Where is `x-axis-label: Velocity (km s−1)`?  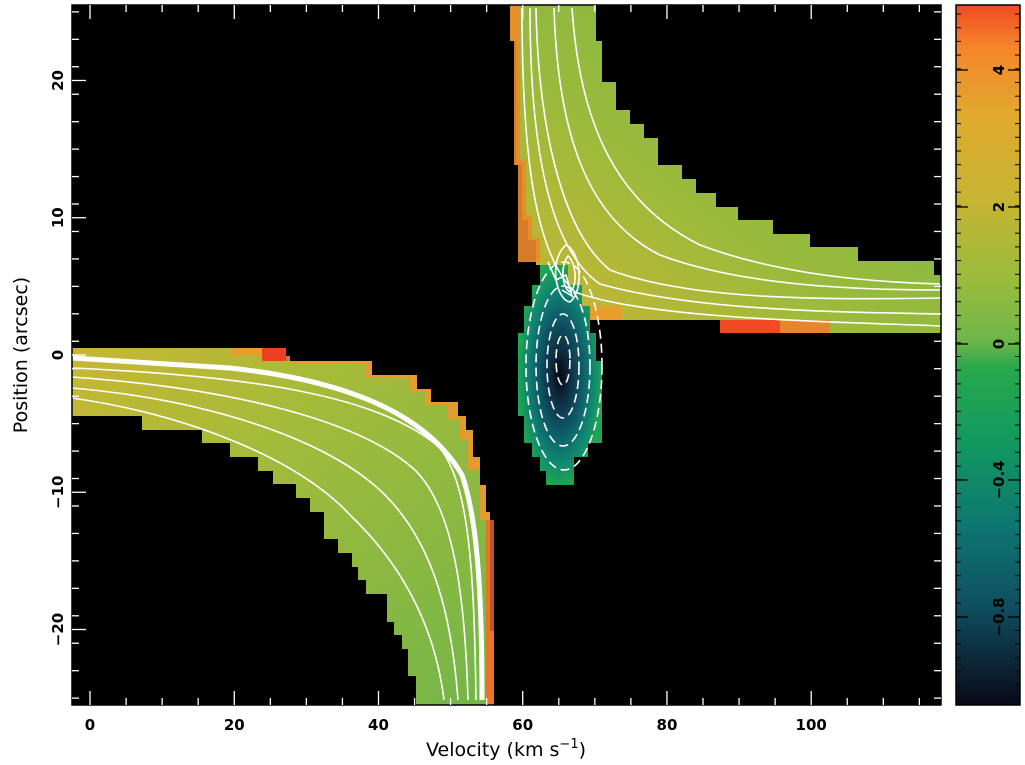 x-axis-label: Velocity (km s−1) is located at coordinates (506, 749).